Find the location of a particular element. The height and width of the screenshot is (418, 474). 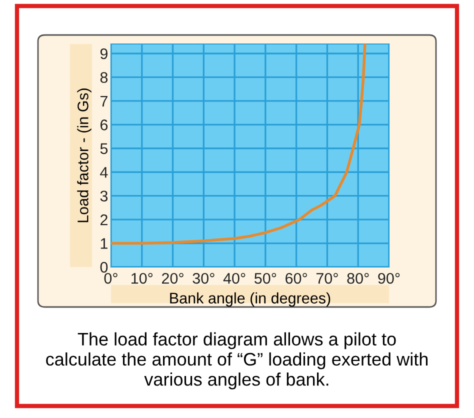

x-tick-label: 90° is located at coordinates (389, 278).